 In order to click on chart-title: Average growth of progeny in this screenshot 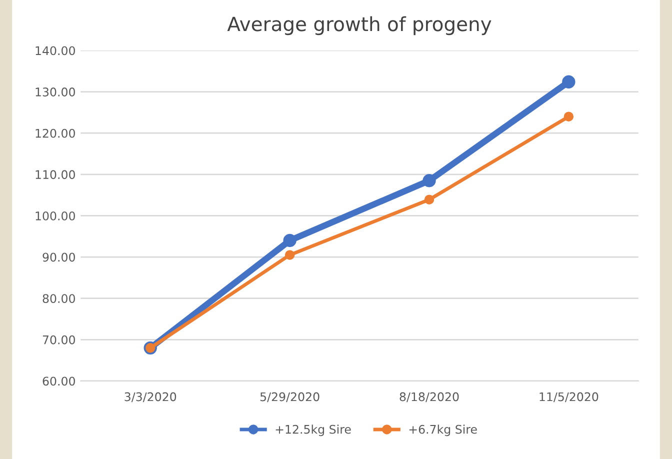, I will do `click(359, 26)`.